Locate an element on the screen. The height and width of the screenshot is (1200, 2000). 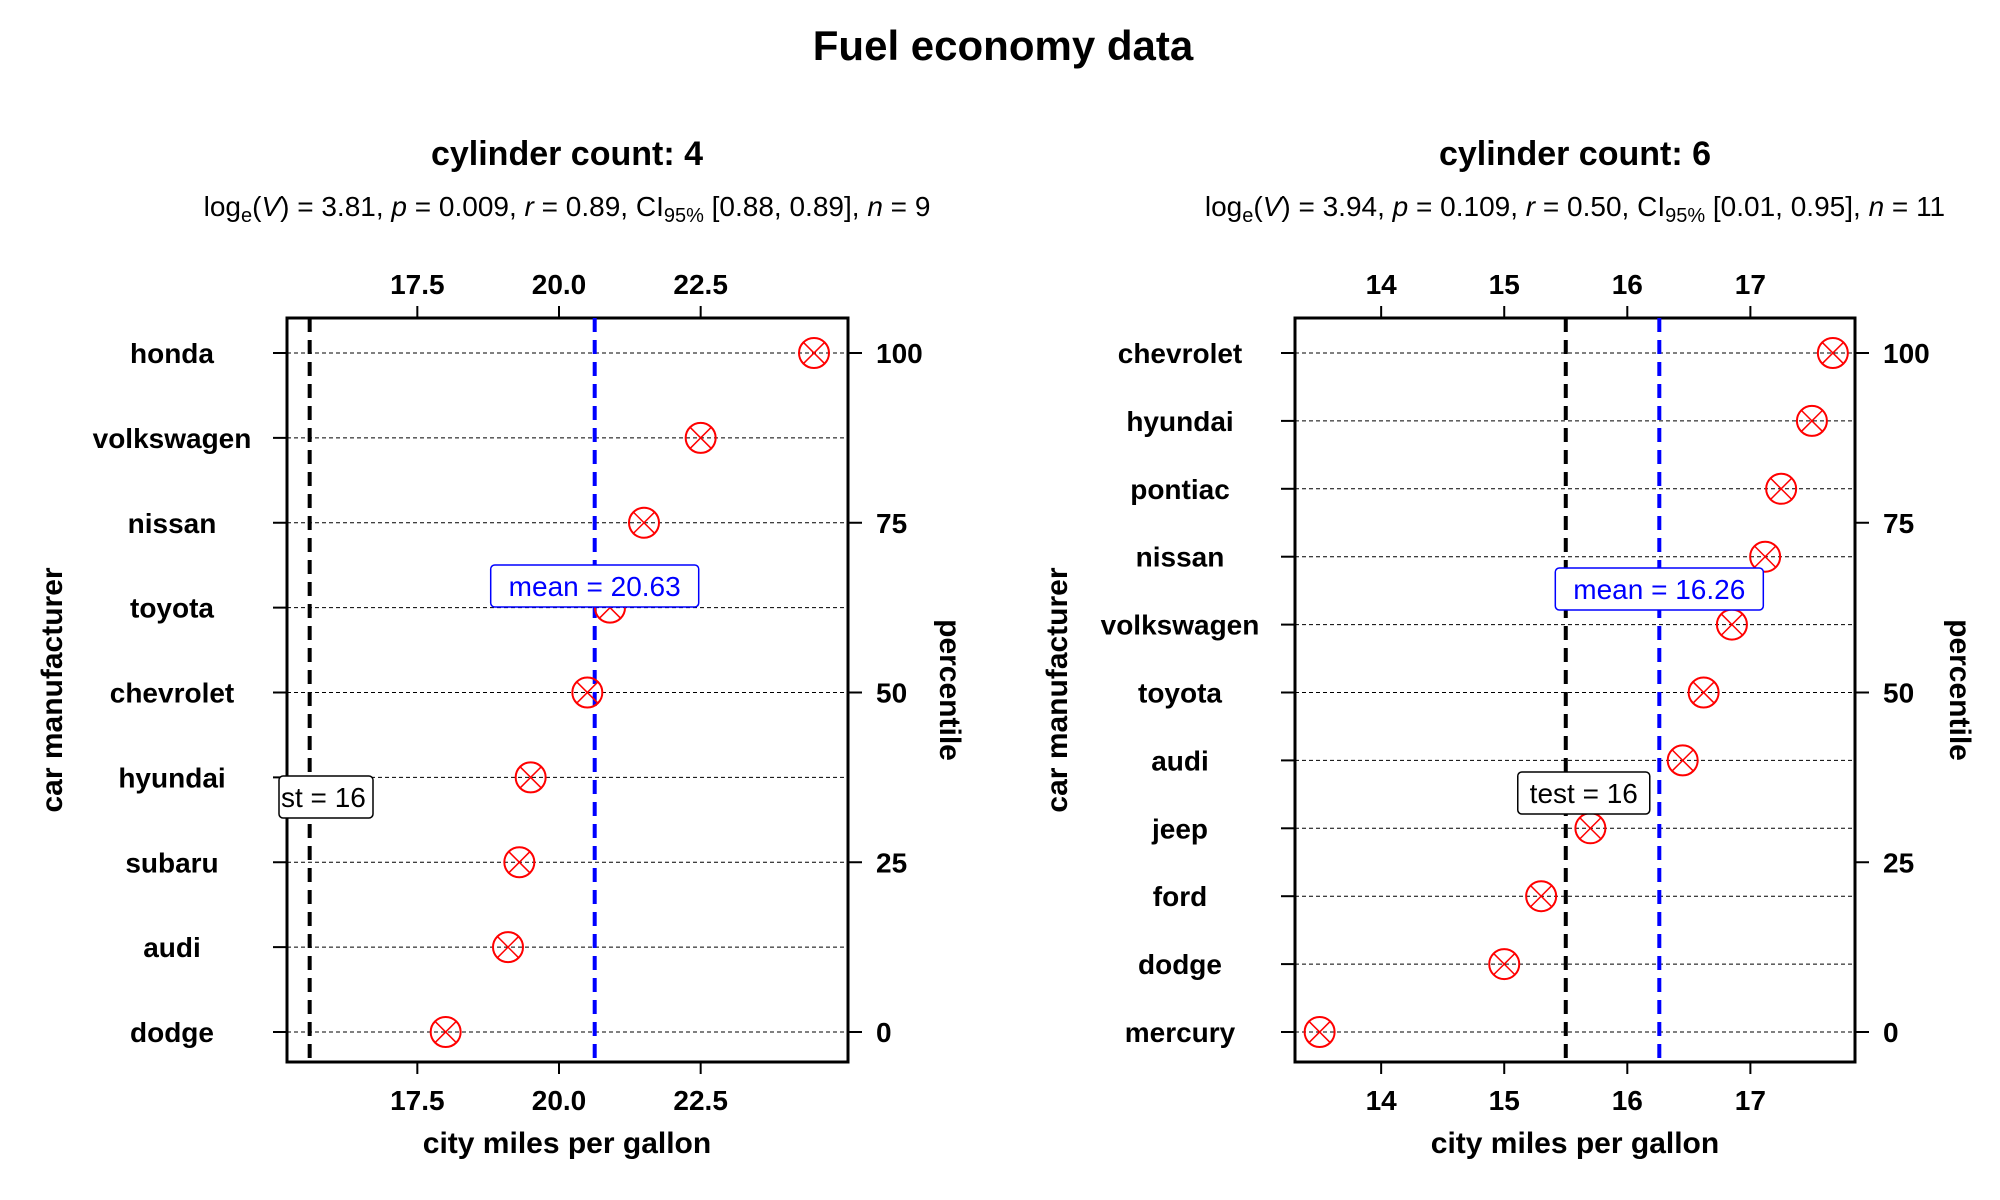
category-label: jeep is located at coordinates (1179, 828).